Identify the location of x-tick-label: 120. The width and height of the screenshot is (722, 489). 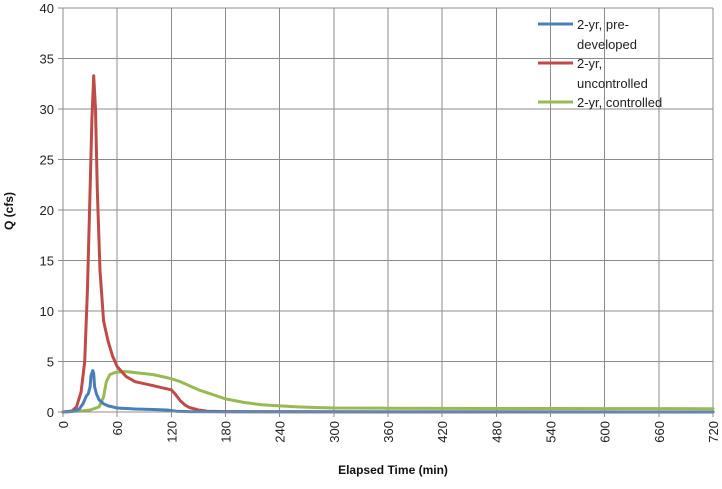
(171, 432).